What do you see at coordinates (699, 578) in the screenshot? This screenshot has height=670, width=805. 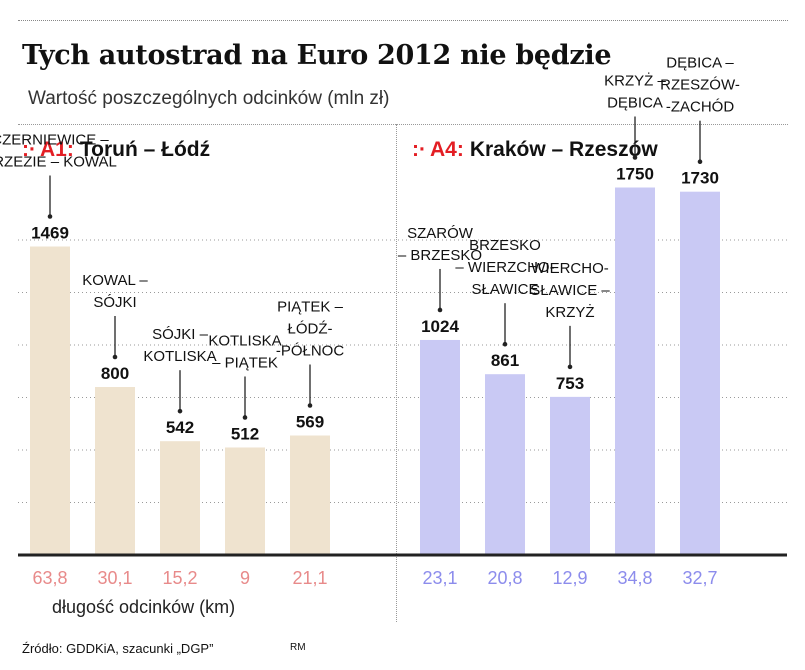 I see `length-label: 32,7` at bounding box center [699, 578].